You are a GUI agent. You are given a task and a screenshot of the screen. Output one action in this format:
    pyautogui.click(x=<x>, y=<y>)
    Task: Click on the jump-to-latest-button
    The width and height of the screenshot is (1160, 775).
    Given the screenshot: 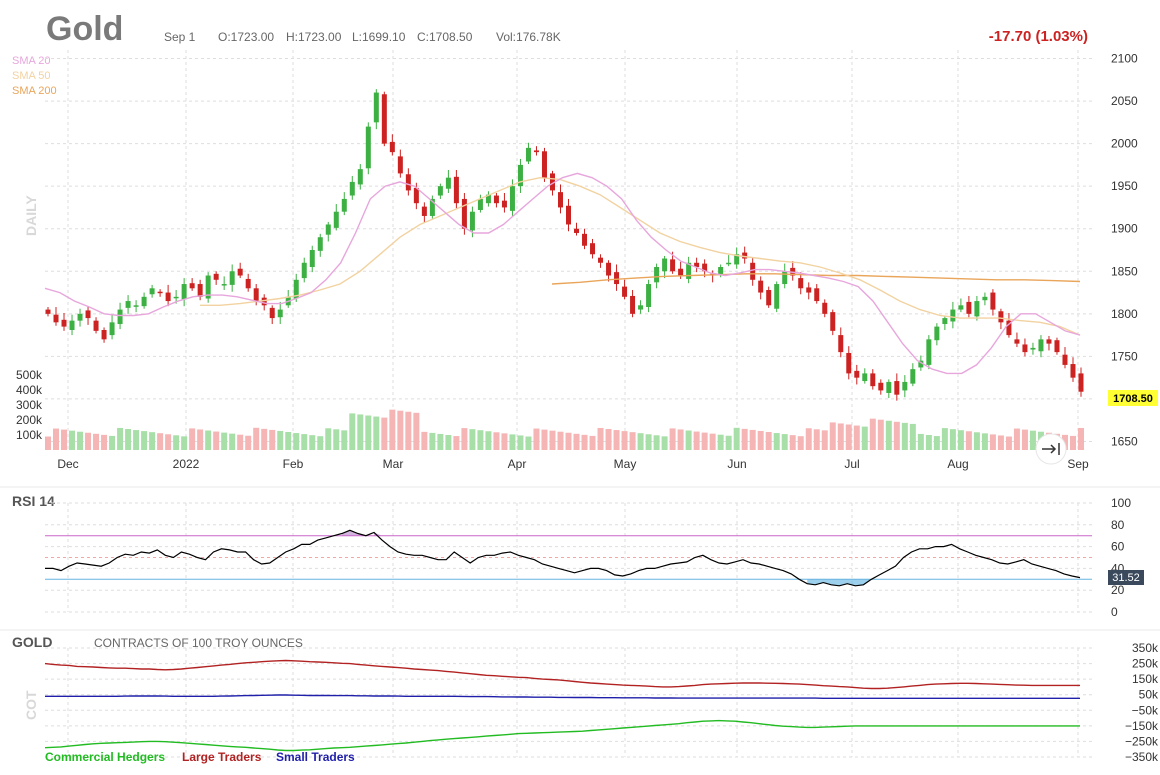 What is the action you would take?
    pyautogui.click(x=1051, y=449)
    